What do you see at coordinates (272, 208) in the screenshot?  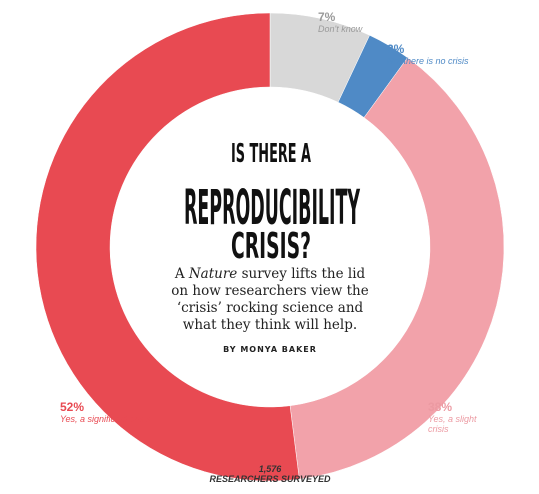 I see `title-line: REPRODUCIBILITY` at bounding box center [272, 208].